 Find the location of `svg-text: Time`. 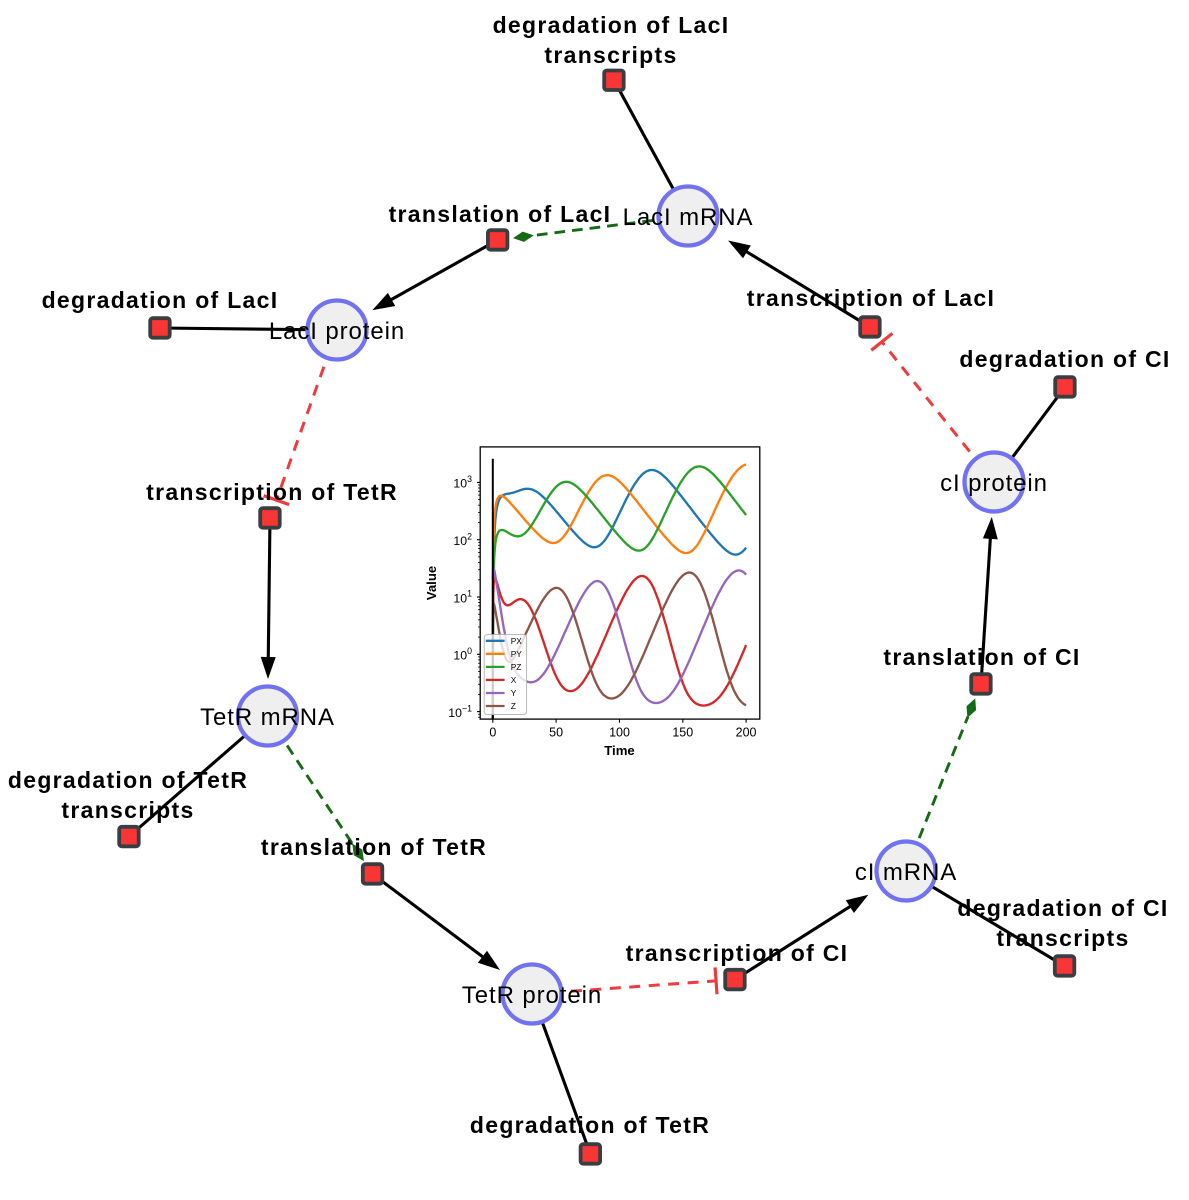

svg-text: Time is located at coordinates (619, 750).